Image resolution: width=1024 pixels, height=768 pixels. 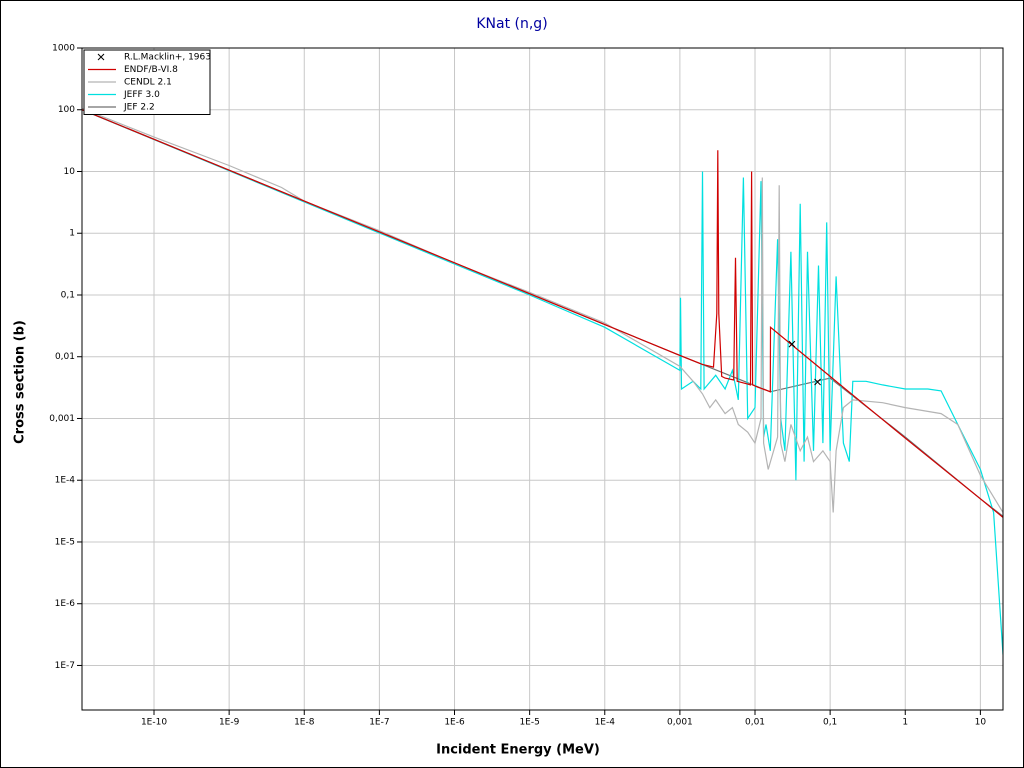 I want to click on x-tick-label: 0,01, so click(x=755, y=723).